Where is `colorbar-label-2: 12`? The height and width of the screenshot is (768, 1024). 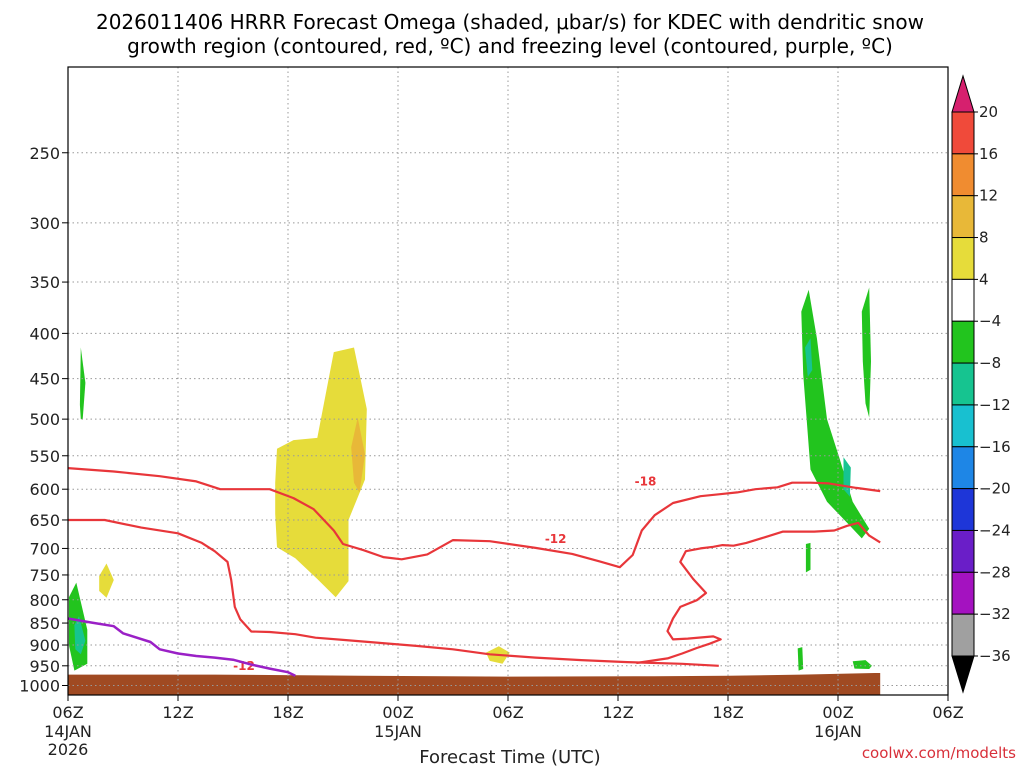 colorbar-label-2: 12 is located at coordinates (988, 196).